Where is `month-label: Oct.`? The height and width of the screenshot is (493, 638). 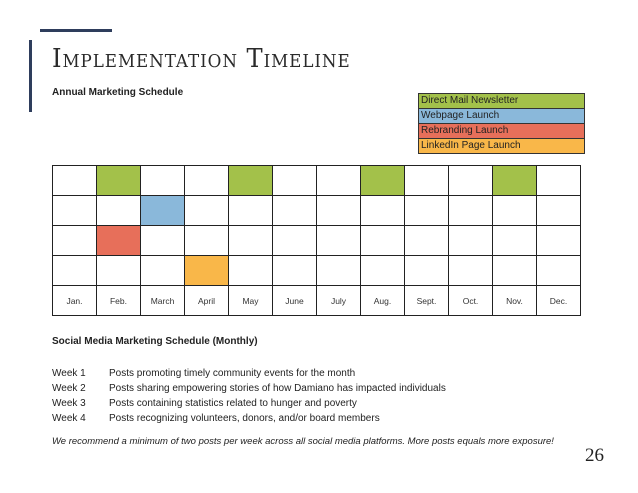 month-label: Oct. is located at coordinates (470, 300).